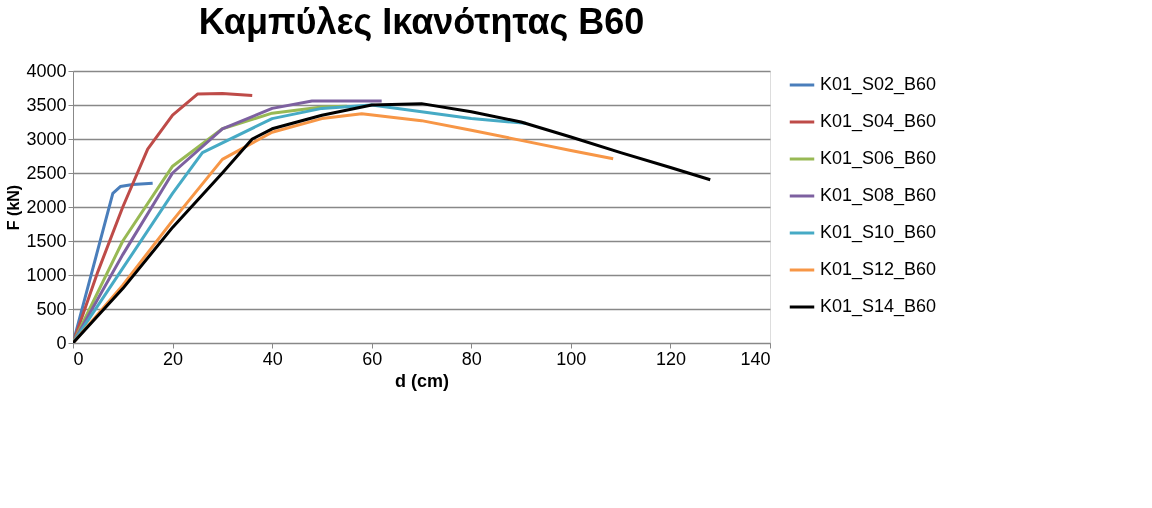 This screenshot has height=508, width=1152. Describe the element at coordinates (46, 138) in the screenshot. I see `y-tick-label: 3000` at that location.